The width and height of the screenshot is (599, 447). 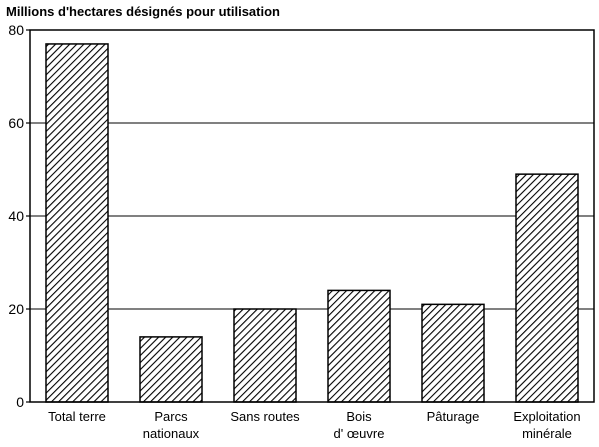 I want to click on category-label: Bois d' œuvre, so click(x=359, y=425).